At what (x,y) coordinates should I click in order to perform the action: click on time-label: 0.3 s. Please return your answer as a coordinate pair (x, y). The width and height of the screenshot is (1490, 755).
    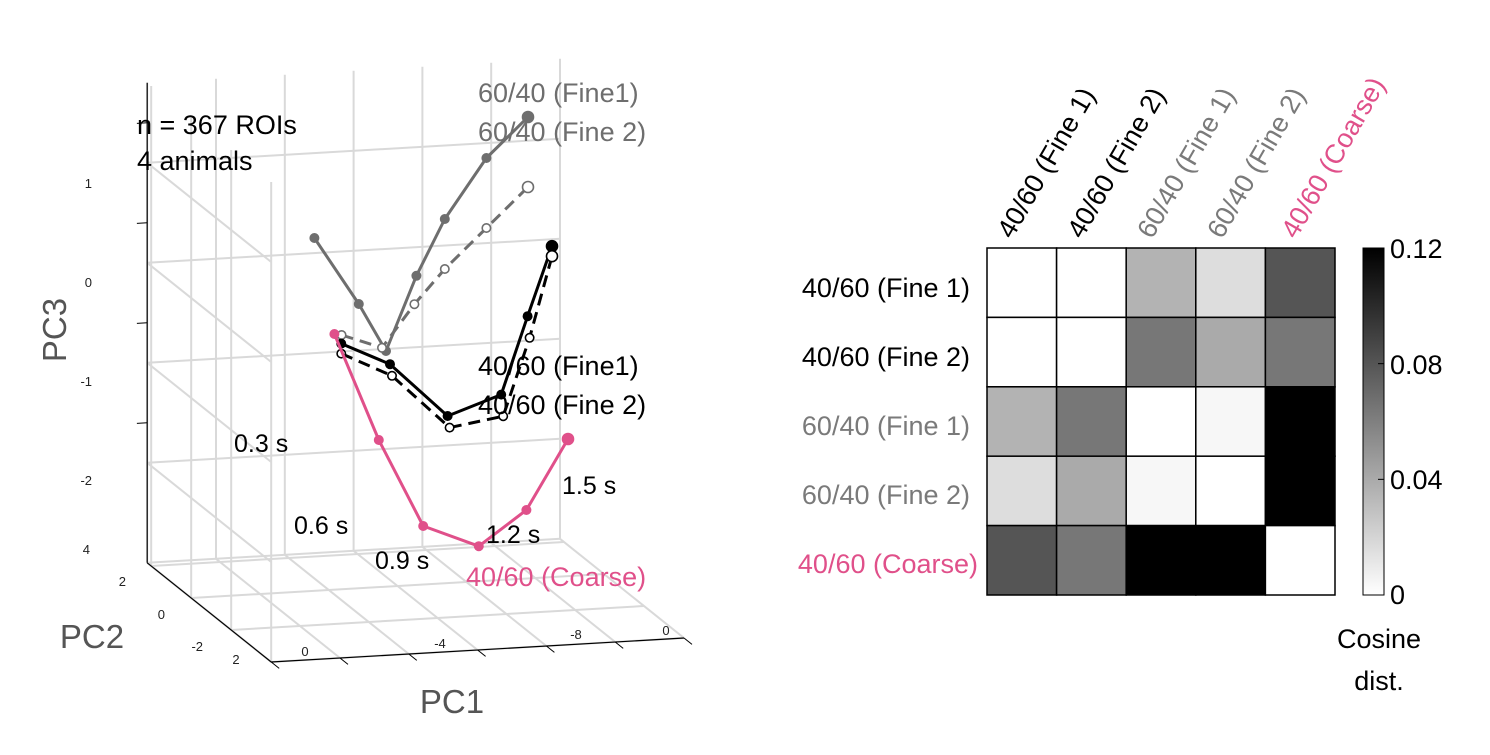
    Looking at the image, I should click on (261, 444).